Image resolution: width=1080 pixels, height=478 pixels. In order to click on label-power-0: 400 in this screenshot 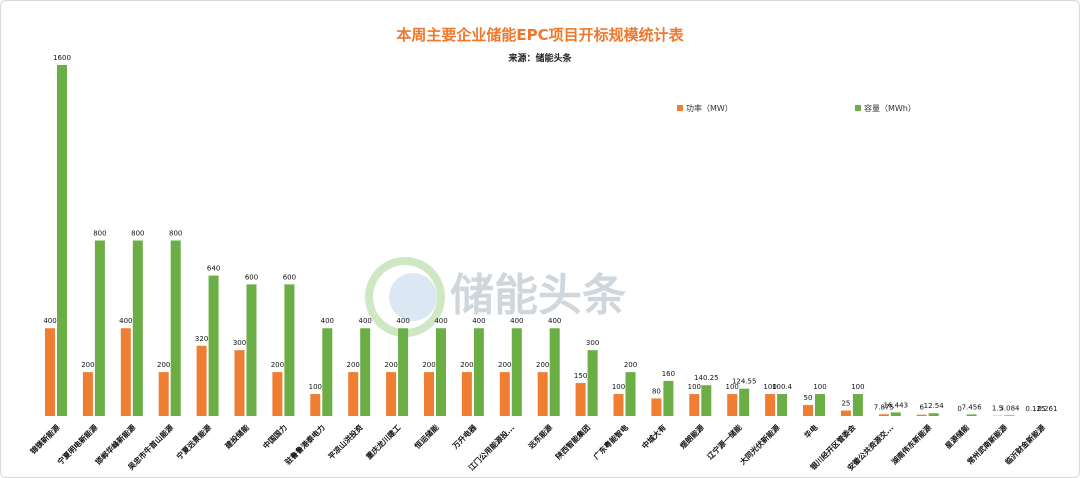, I will do `click(49, 321)`.